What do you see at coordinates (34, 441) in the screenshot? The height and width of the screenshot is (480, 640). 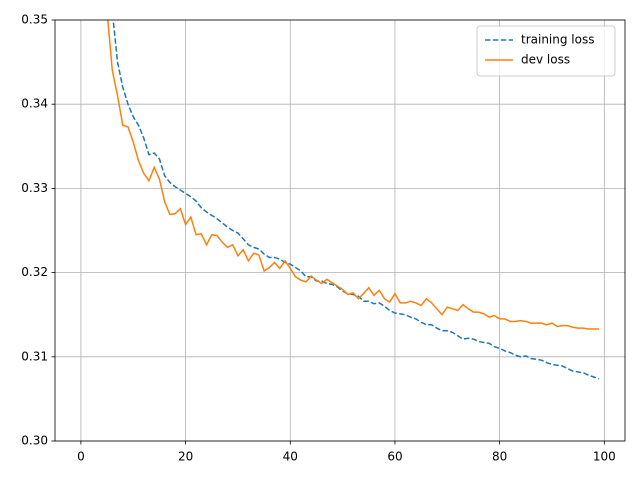 I see `y-tick-label: 0.30` at bounding box center [34, 441].